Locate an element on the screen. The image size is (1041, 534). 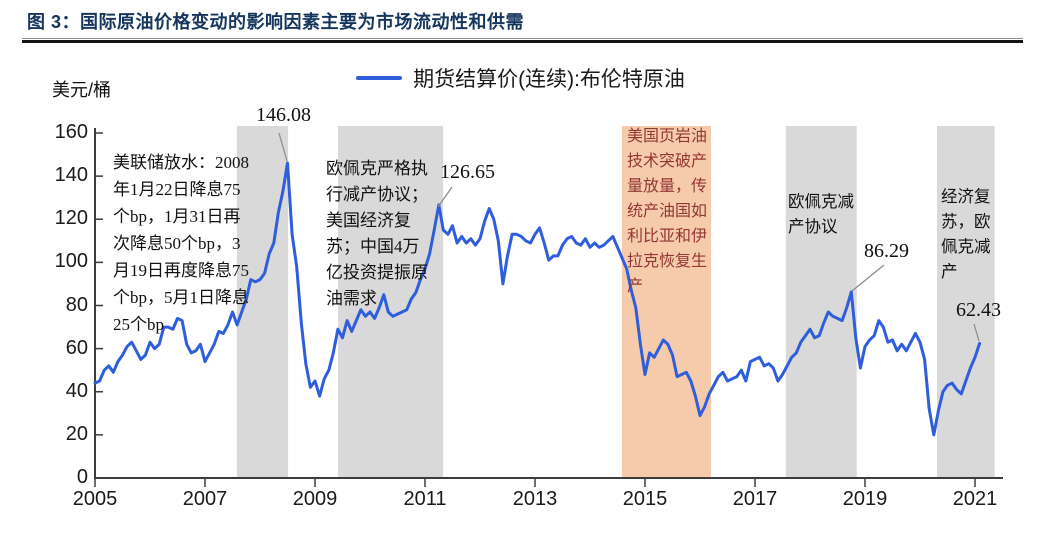
x-tick-label: 2021 is located at coordinates (975, 499).